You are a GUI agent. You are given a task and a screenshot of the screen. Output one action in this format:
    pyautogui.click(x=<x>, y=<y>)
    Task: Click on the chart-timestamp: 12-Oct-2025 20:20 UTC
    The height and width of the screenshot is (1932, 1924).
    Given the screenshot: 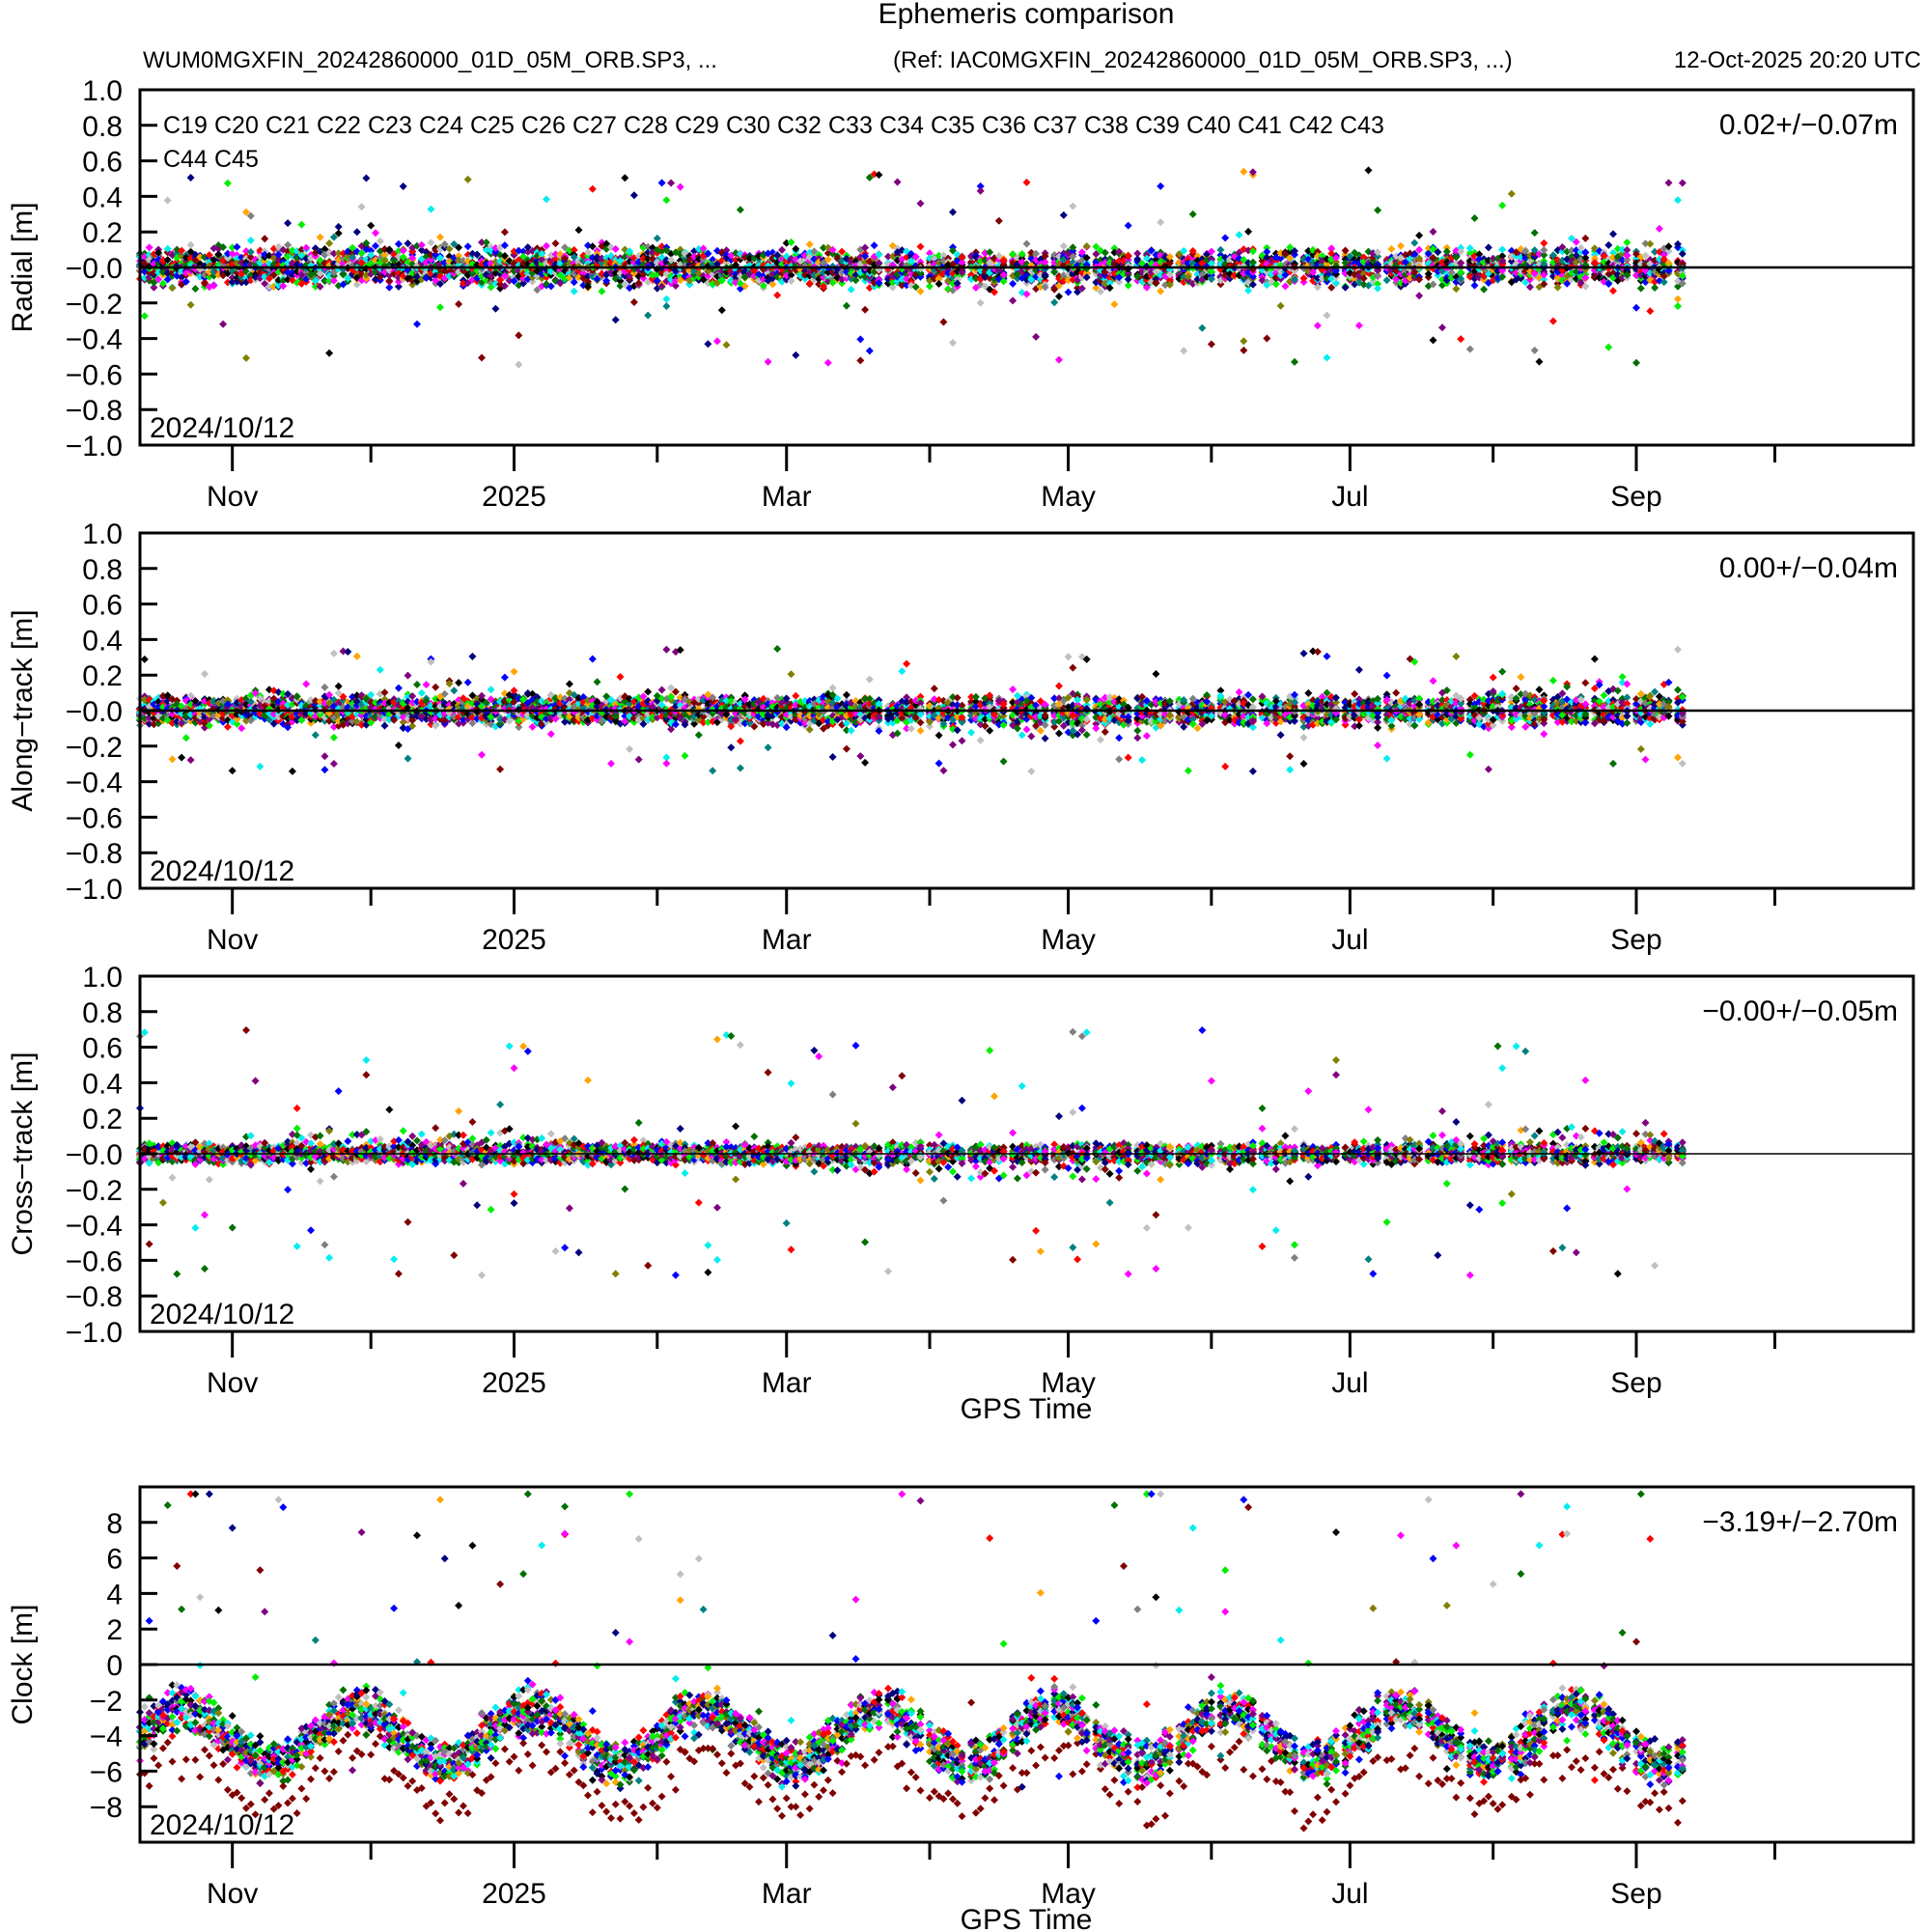 What is the action you would take?
    pyautogui.click(x=1797, y=60)
    